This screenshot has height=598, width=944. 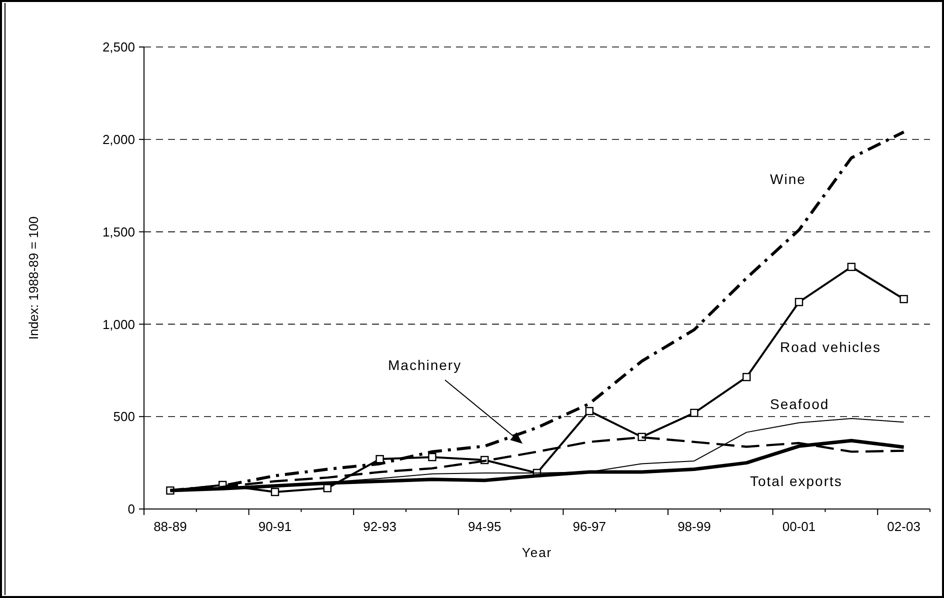 I want to click on series-label: Wine, so click(x=788, y=179).